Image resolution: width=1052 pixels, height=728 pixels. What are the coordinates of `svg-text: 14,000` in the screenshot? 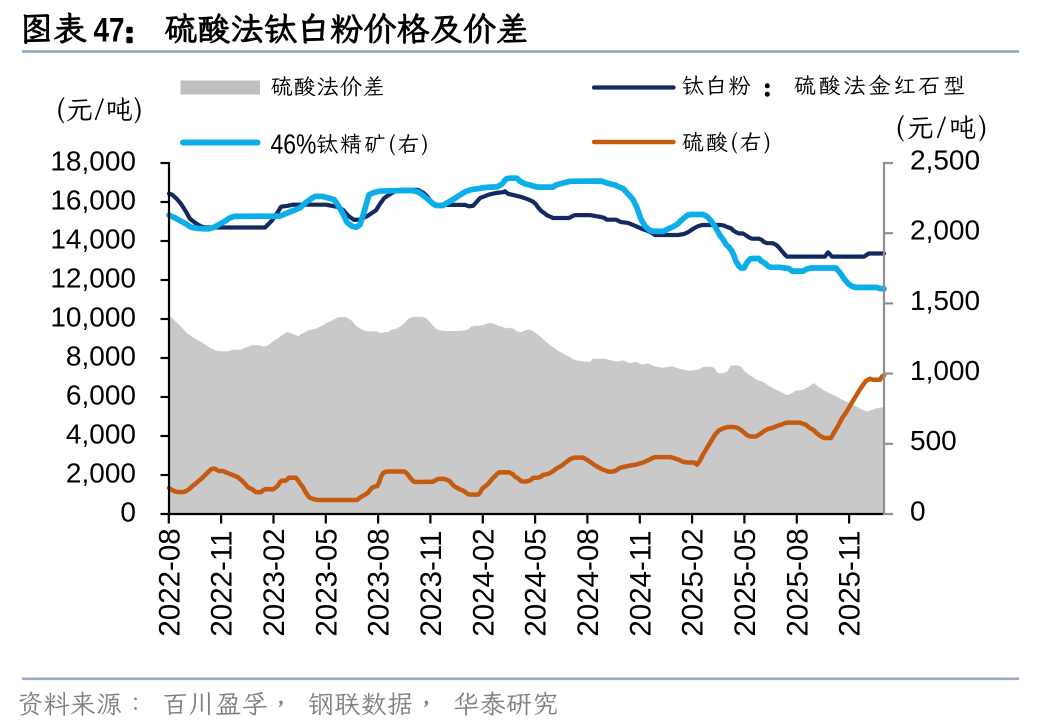 It's located at (93, 238).